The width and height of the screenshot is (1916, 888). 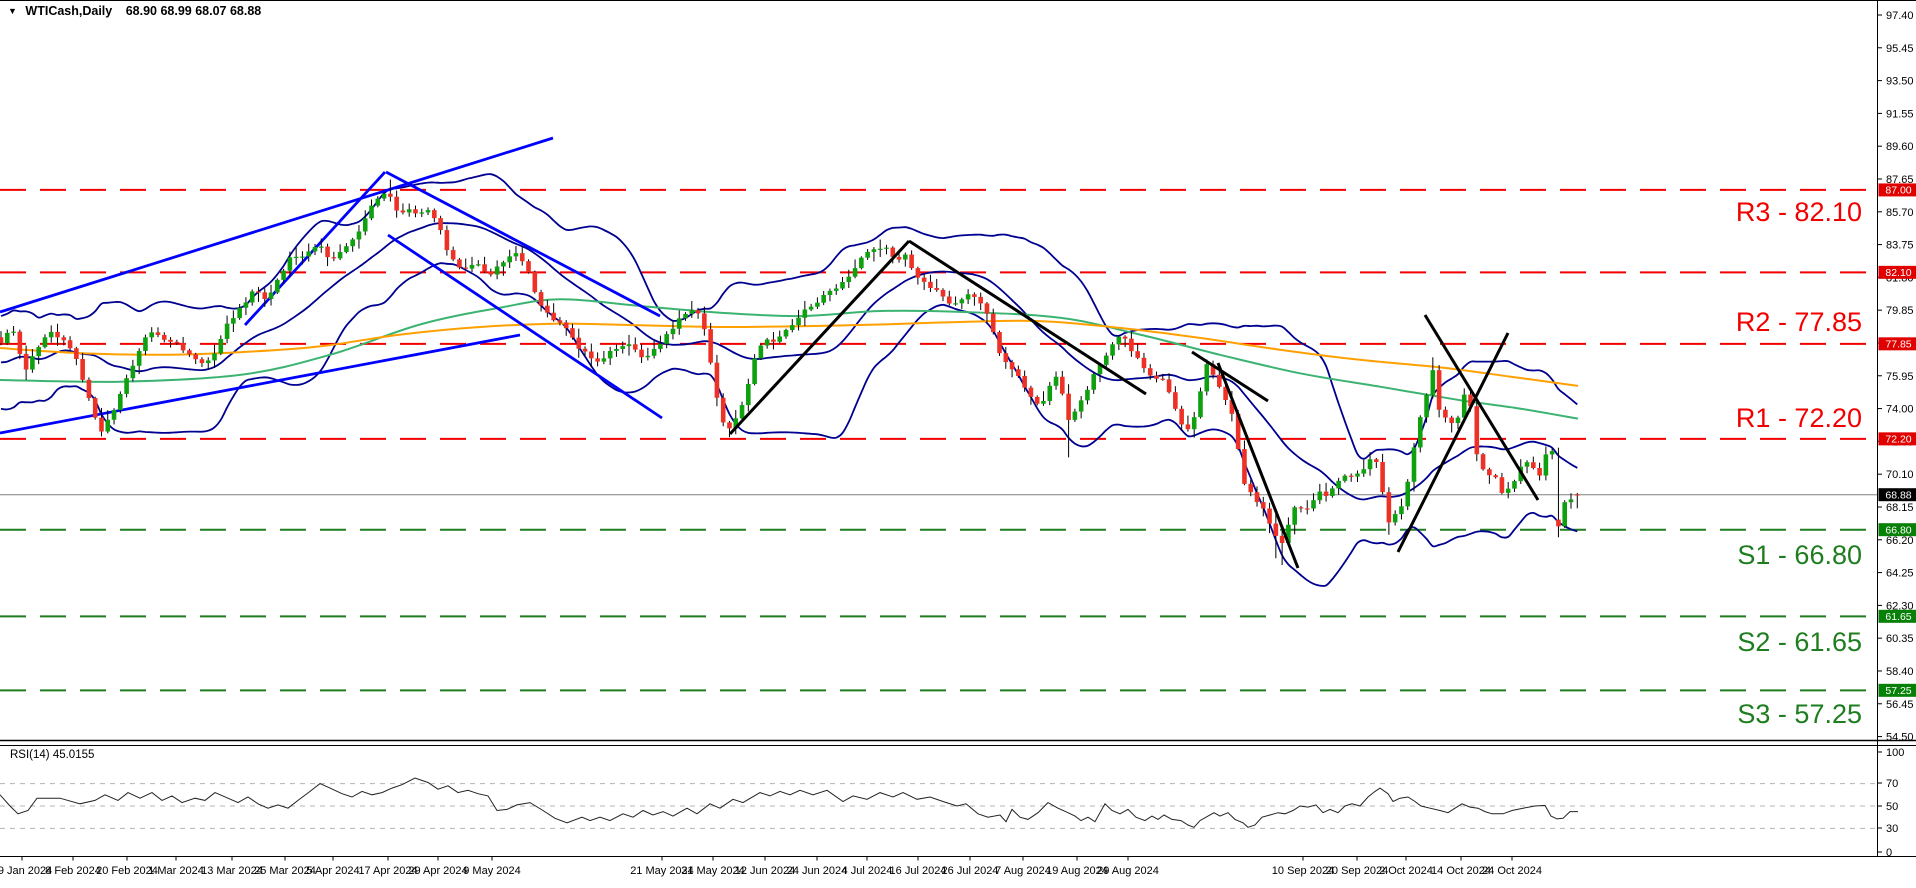 I want to click on support-label-s3: S3 - 57.25, so click(x=1799, y=714).